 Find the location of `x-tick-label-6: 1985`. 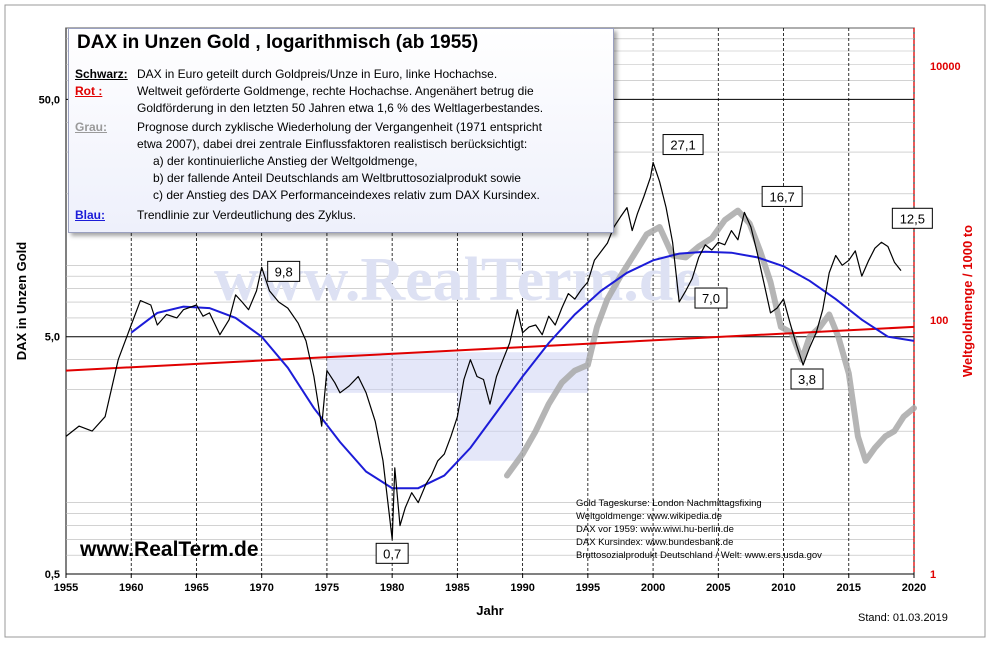

x-tick-label-6: 1985 is located at coordinates (457, 588).